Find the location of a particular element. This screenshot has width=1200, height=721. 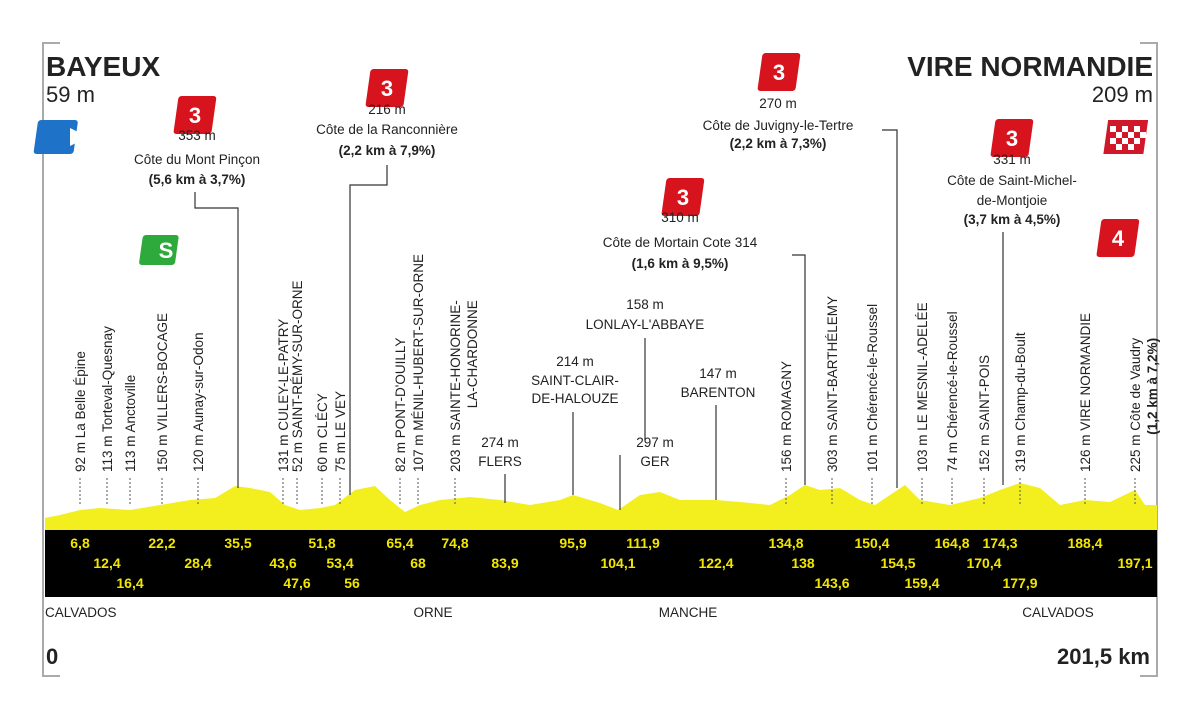

start-name: BAYEUX is located at coordinates (103, 66).